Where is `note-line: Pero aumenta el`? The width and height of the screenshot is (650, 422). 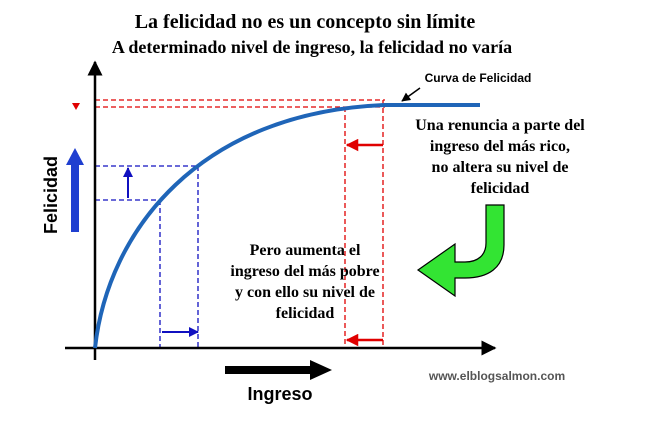 note-line: Pero aumenta el is located at coordinates (305, 250).